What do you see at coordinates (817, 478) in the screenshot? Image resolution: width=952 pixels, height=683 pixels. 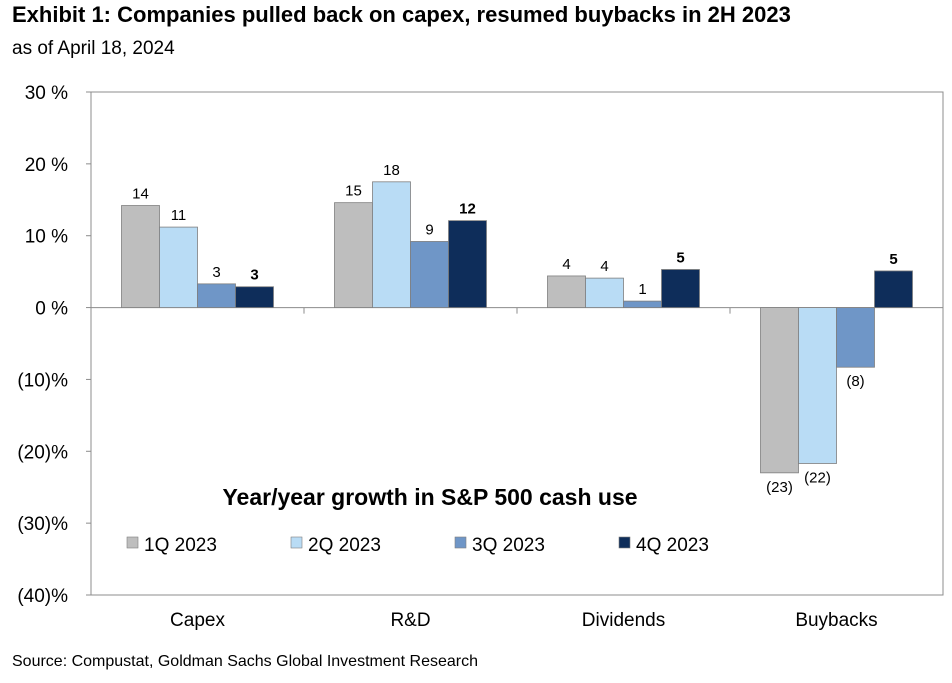 I see `bar-data-label: (22)` at bounding box center [817, 478].